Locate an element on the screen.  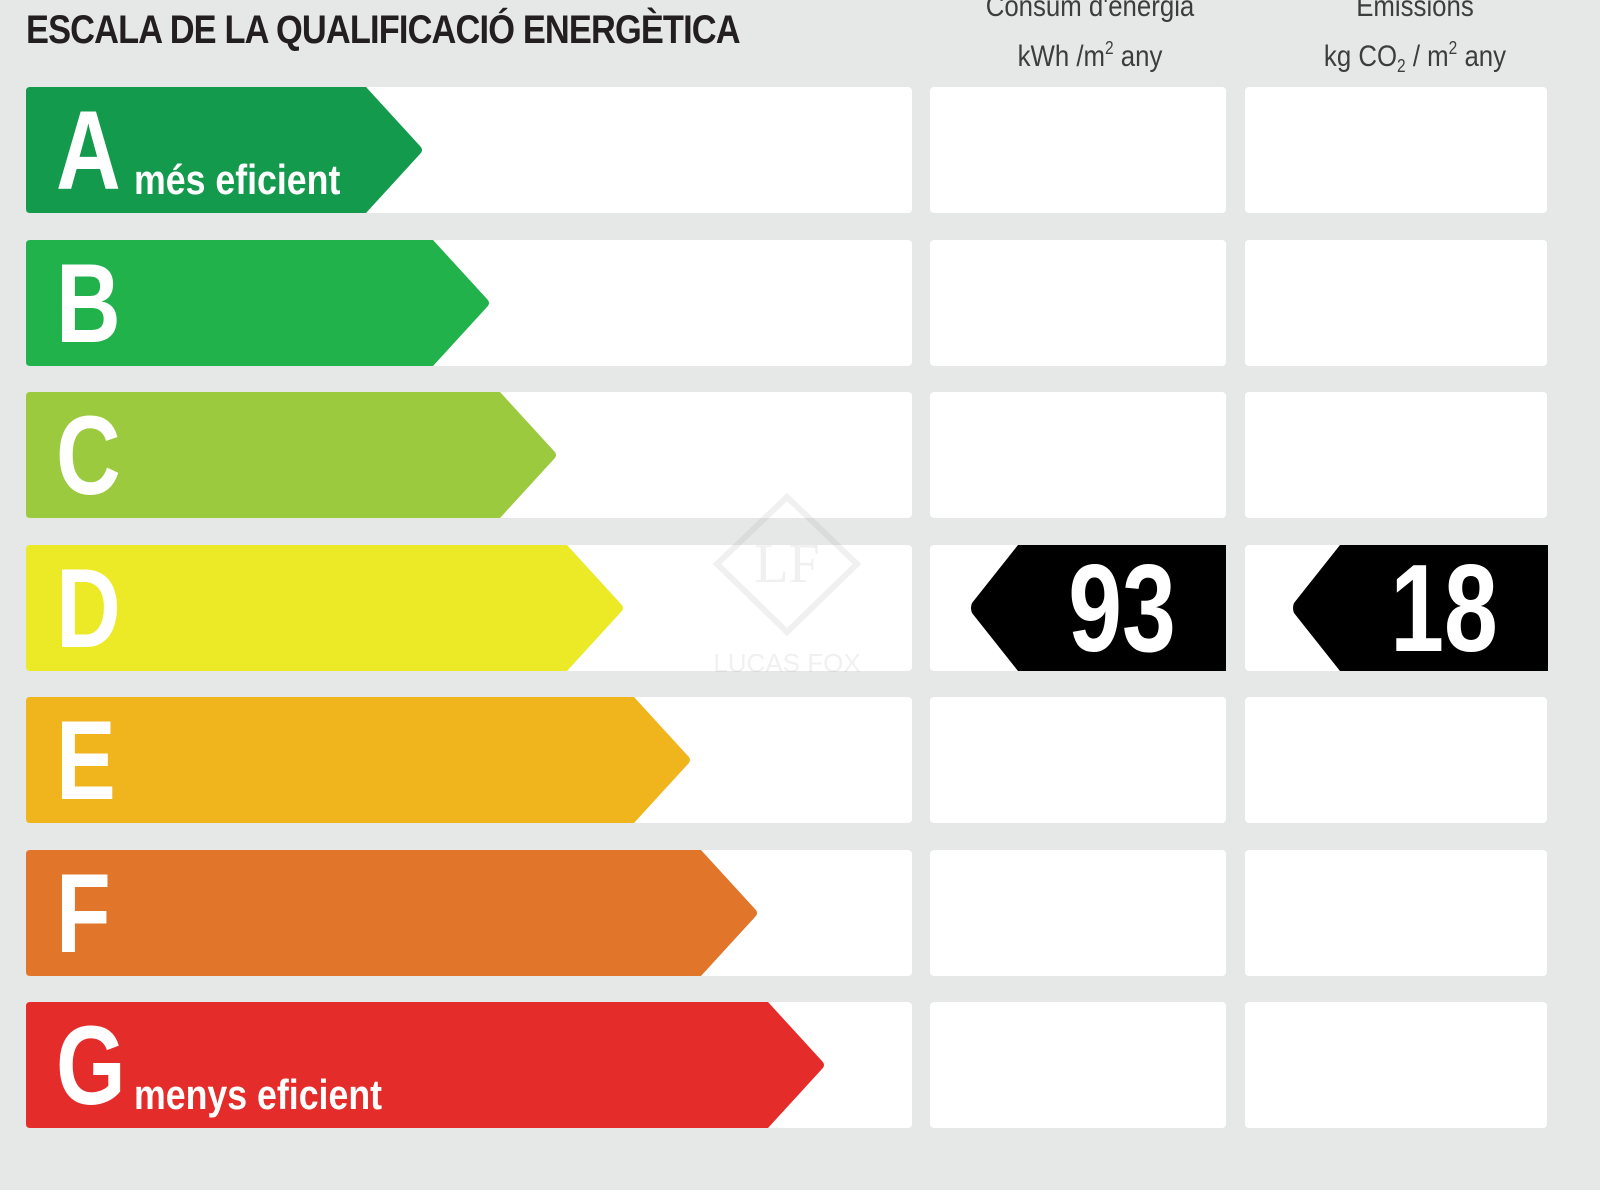
consumption-value: 93 is located at coordinates (1122, 609).